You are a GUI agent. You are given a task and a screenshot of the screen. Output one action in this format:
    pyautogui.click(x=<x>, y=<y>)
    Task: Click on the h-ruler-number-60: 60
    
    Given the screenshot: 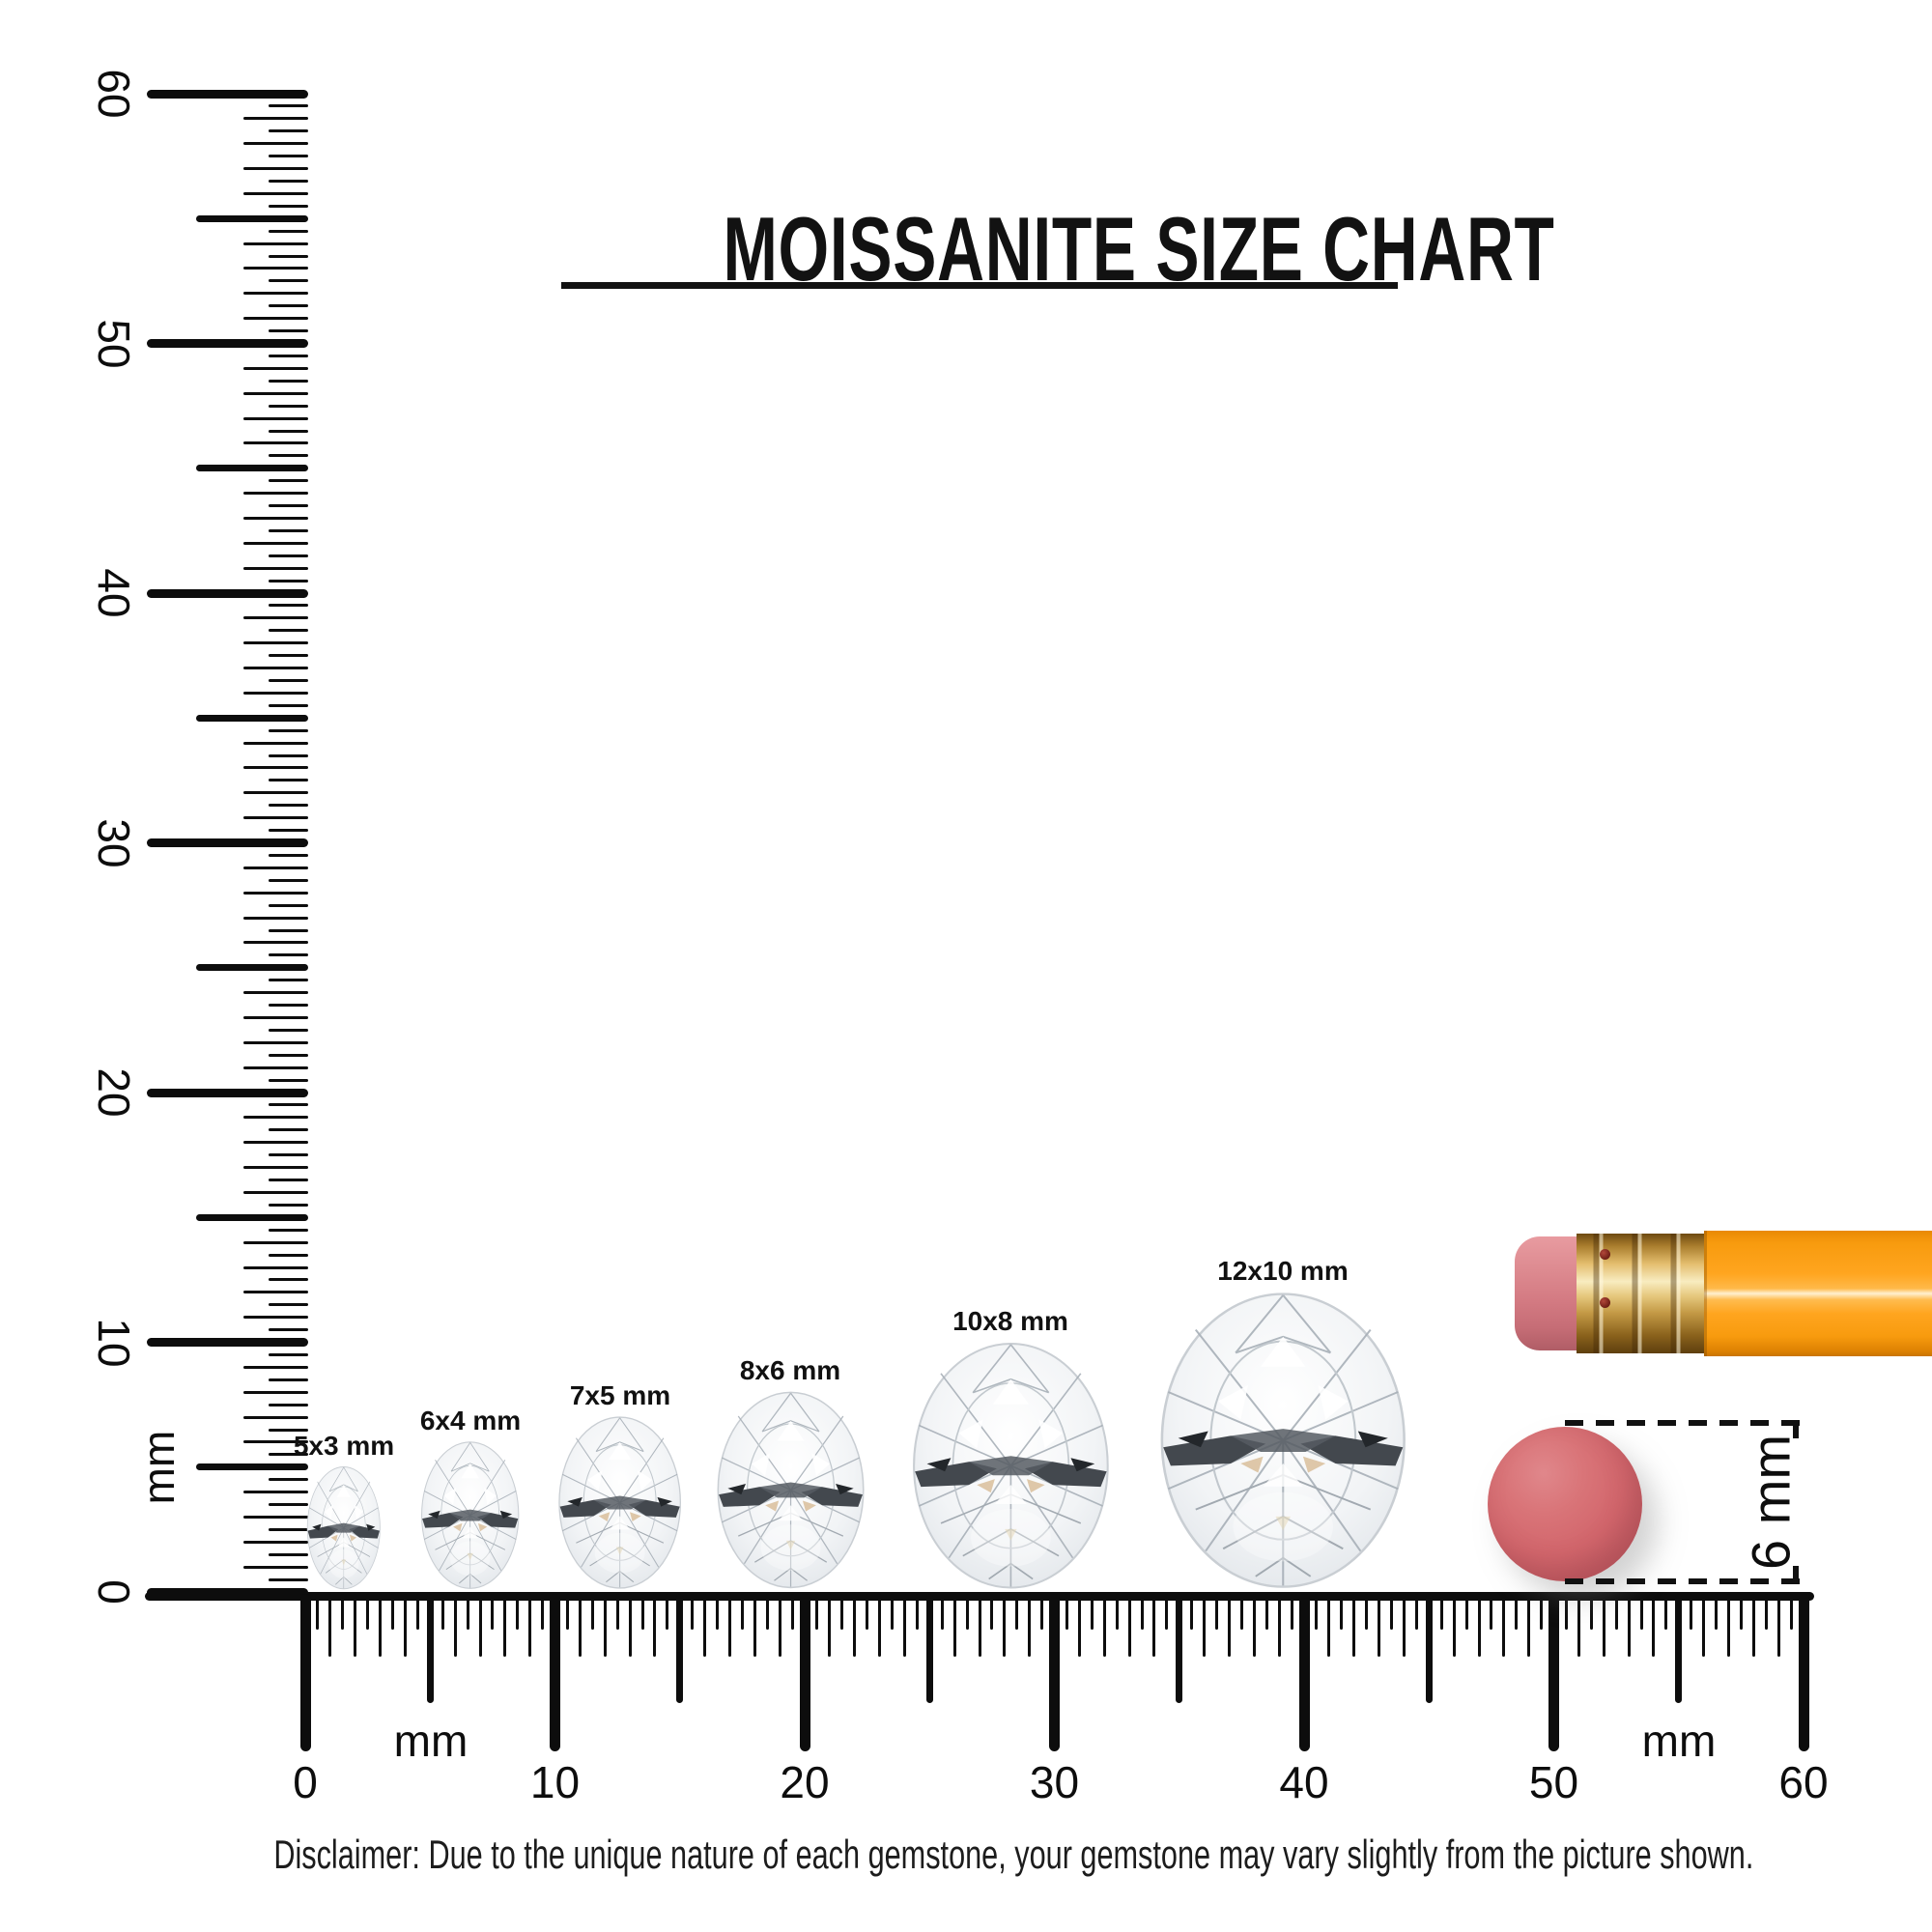 What is the action you would take?
    pyautogui.click(x=1803, y=1782)
    